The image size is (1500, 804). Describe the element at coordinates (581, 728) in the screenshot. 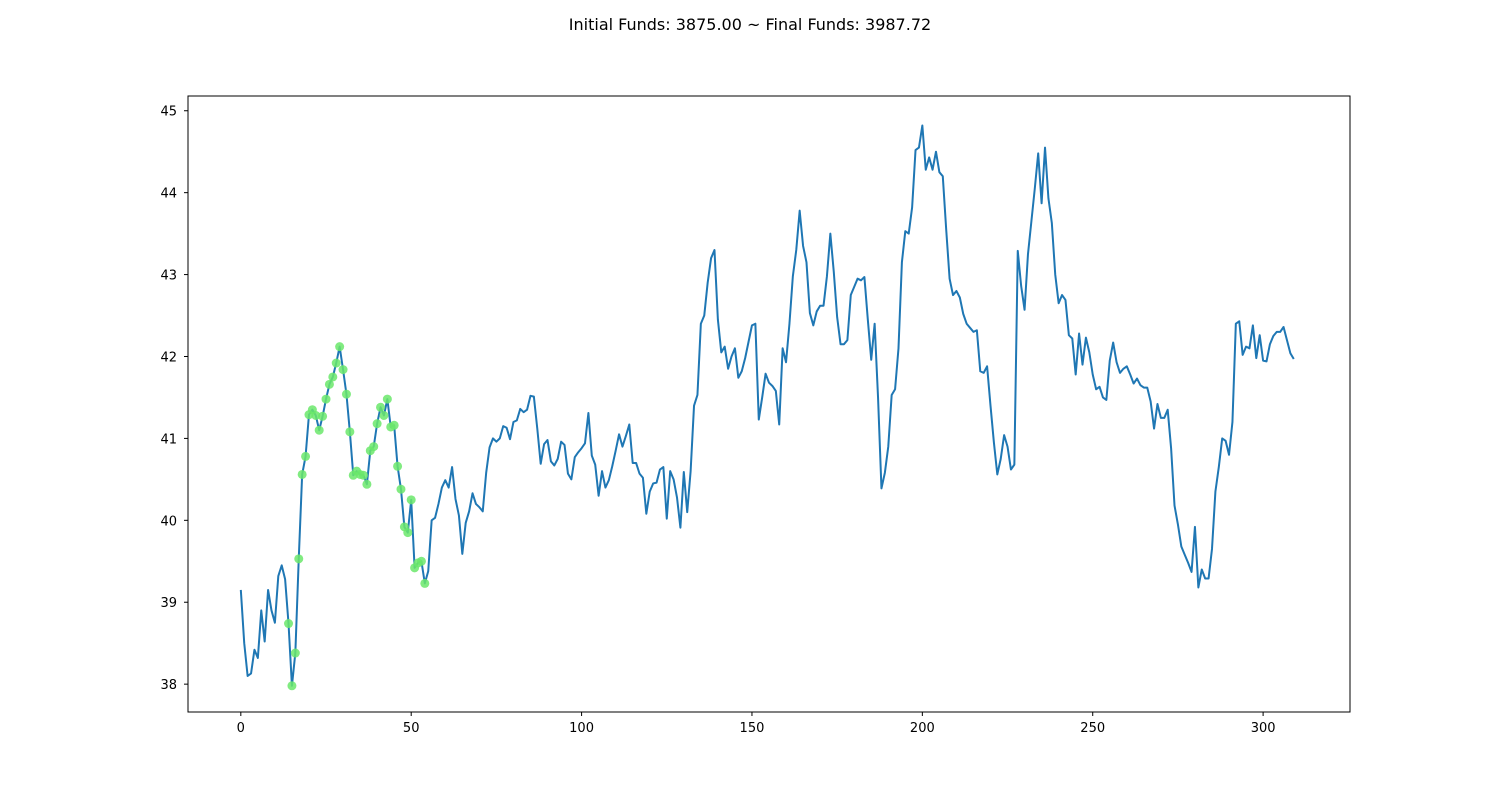

I see `x-tick-label: 100` at that location.